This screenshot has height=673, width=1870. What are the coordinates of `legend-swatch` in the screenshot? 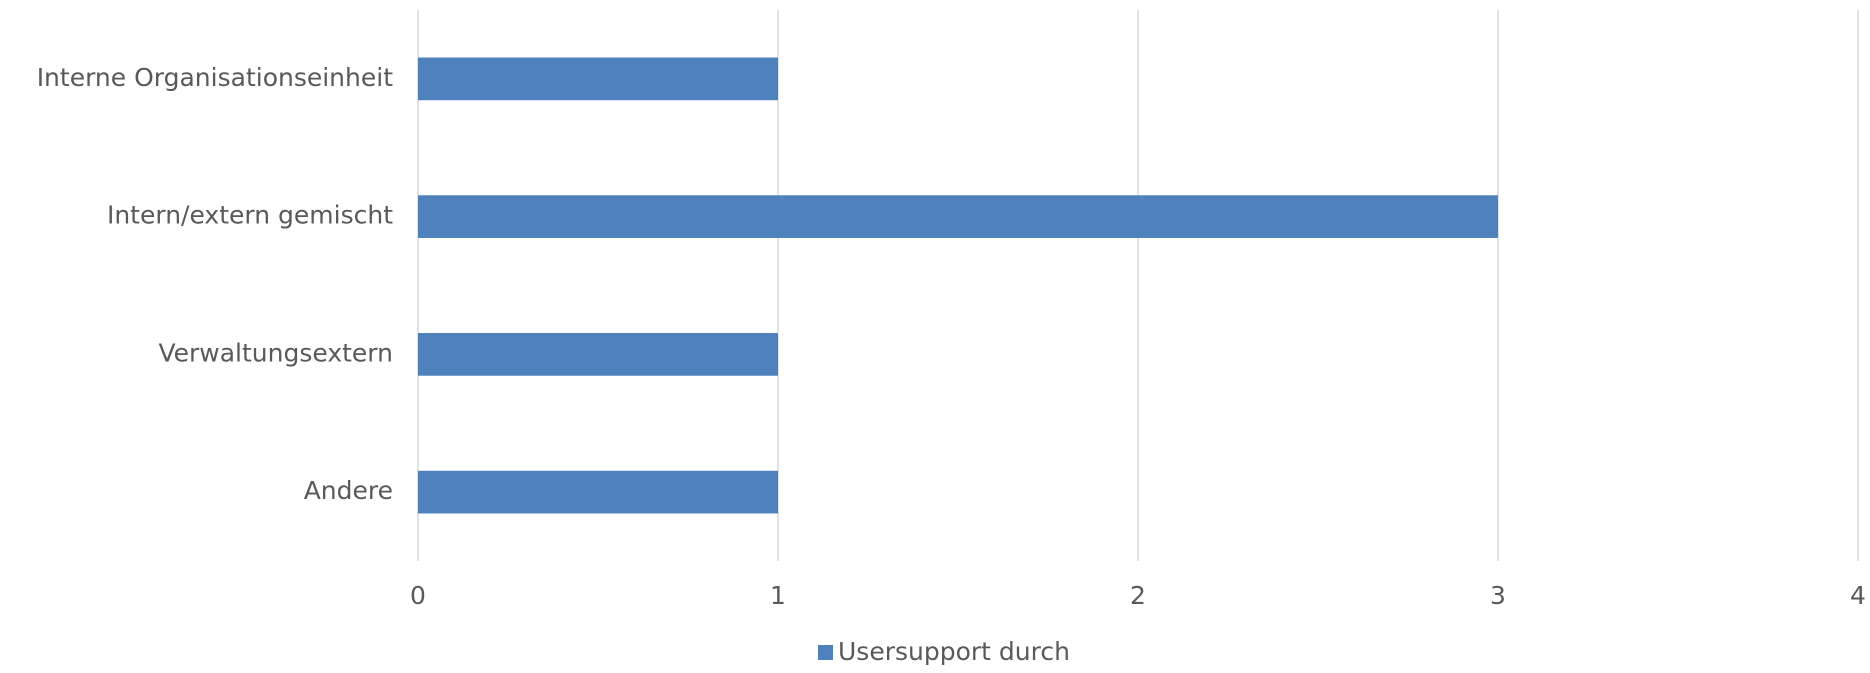 It's located at (825, 652).